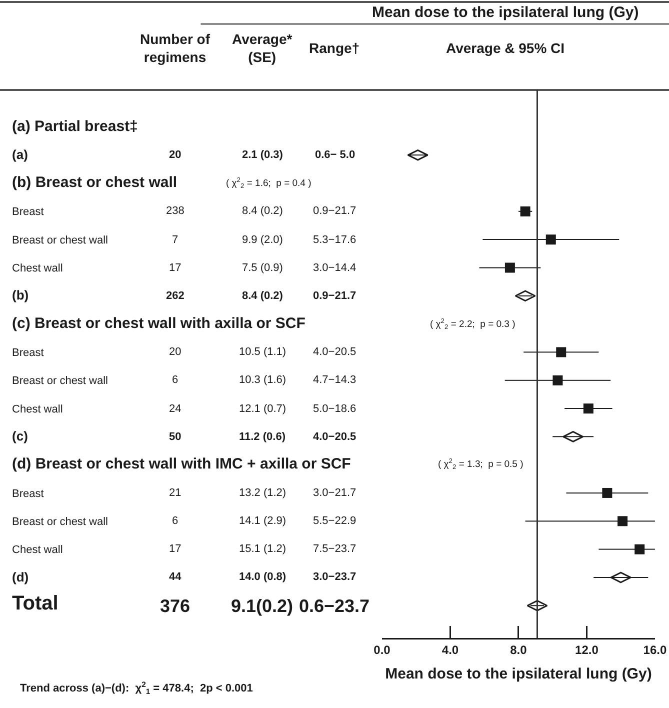 Image resolution: width=669 pixels, height=708 pixels. What do you see at coordinates (262, 493) in the screenshot?
I see `text: 13.2 (1.2)` at bounding box center [262, 493].